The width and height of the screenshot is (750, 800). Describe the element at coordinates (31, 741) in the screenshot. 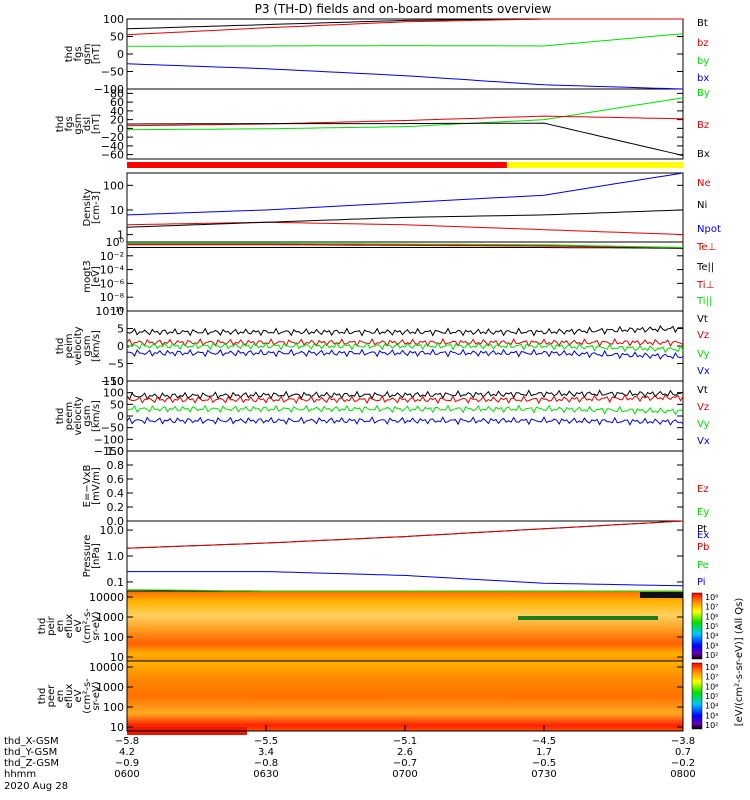

I see `xaxis-row-label-0: thd_X-GSM` at that location.